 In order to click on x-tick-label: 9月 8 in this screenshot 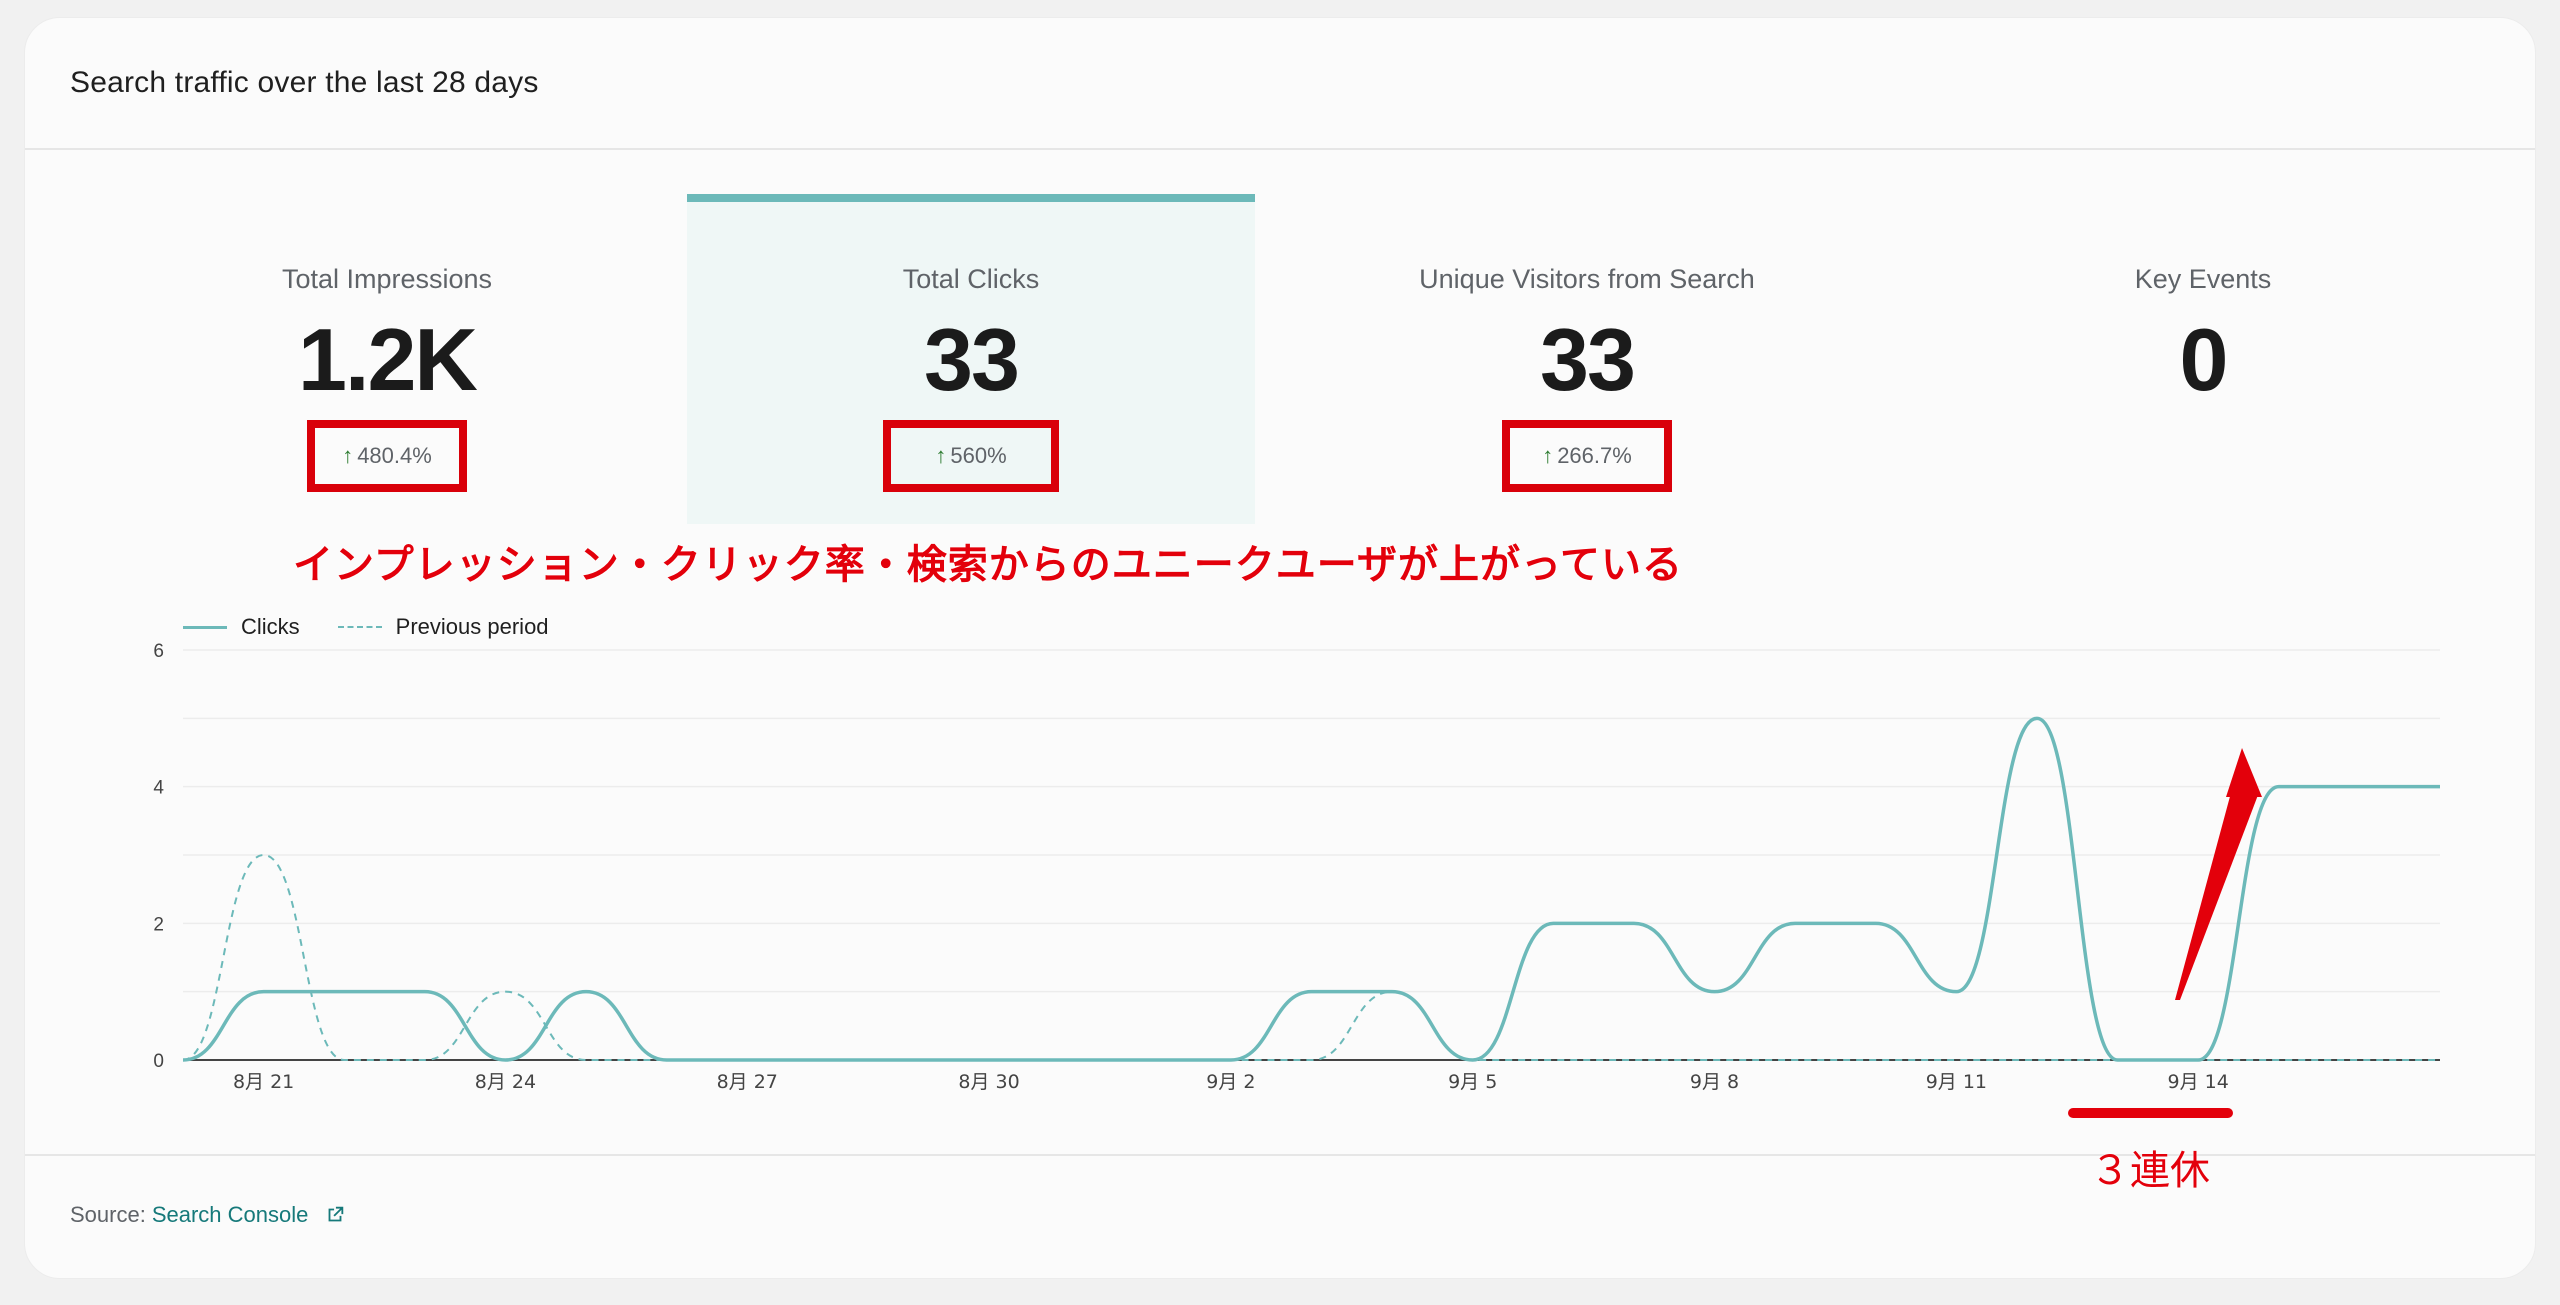, I will do `click(1714, 1082)`.